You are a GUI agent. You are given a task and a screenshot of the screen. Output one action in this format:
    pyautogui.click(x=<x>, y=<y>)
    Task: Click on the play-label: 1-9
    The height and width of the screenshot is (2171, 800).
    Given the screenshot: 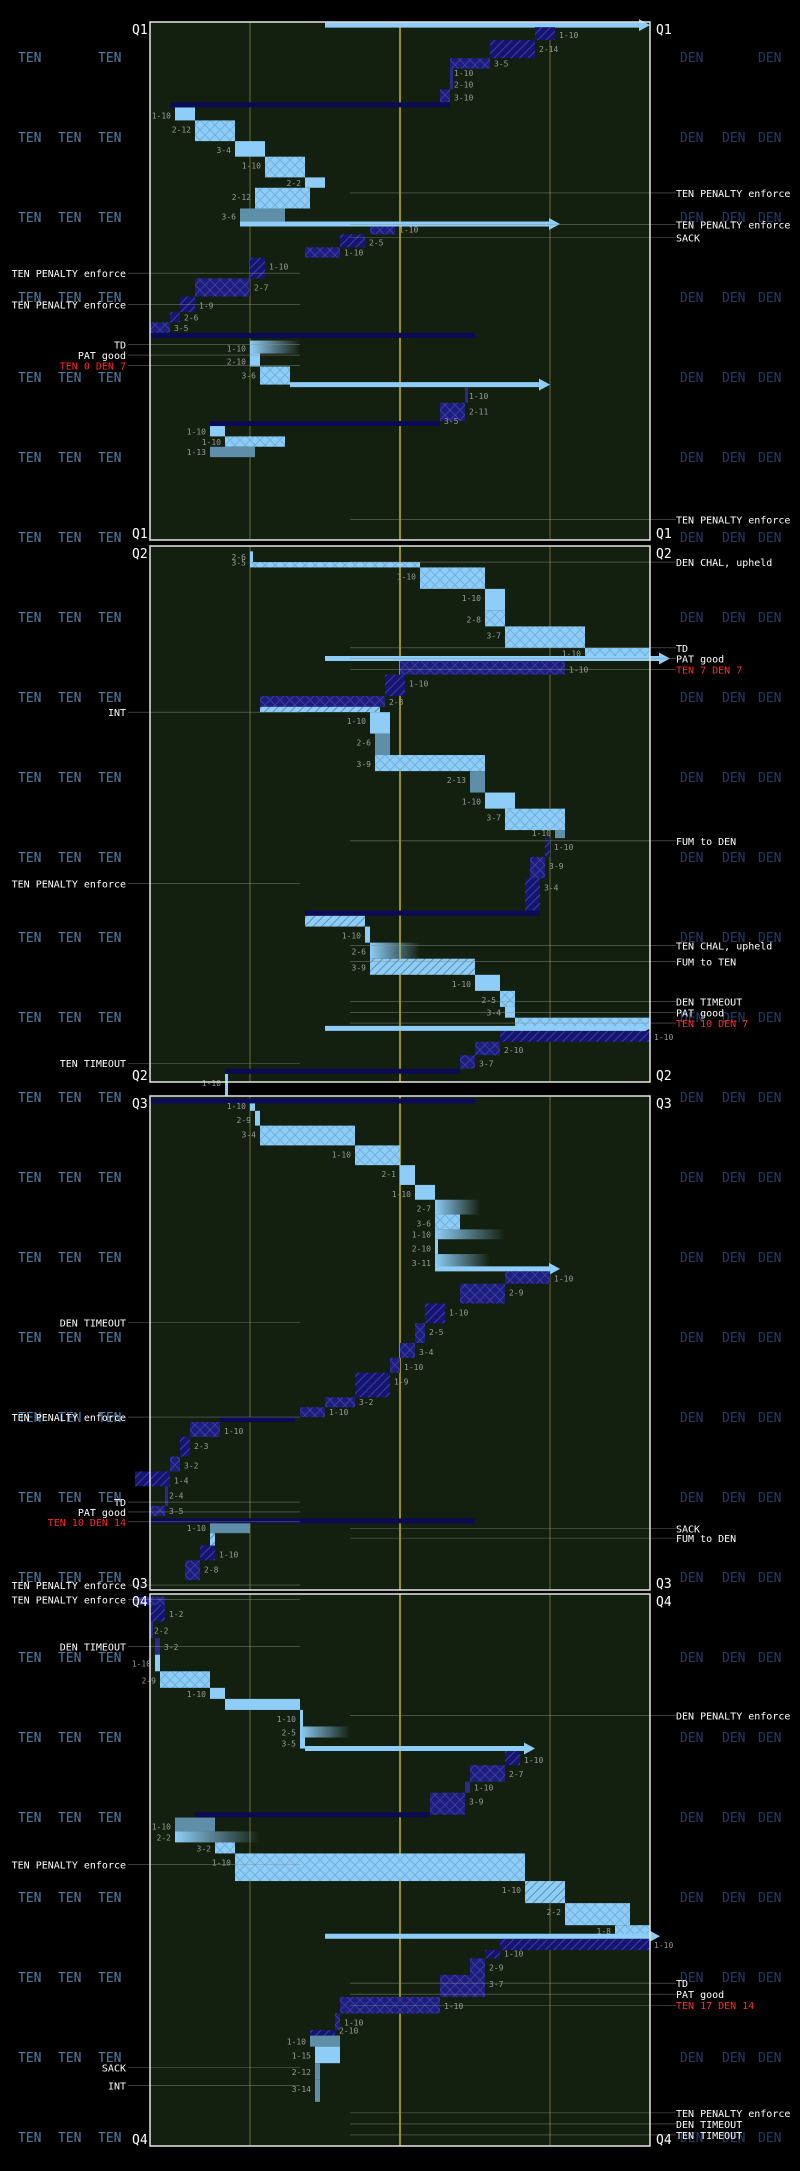 What is the action you would take?
    pyautogui.click(x=206, y=306)
    